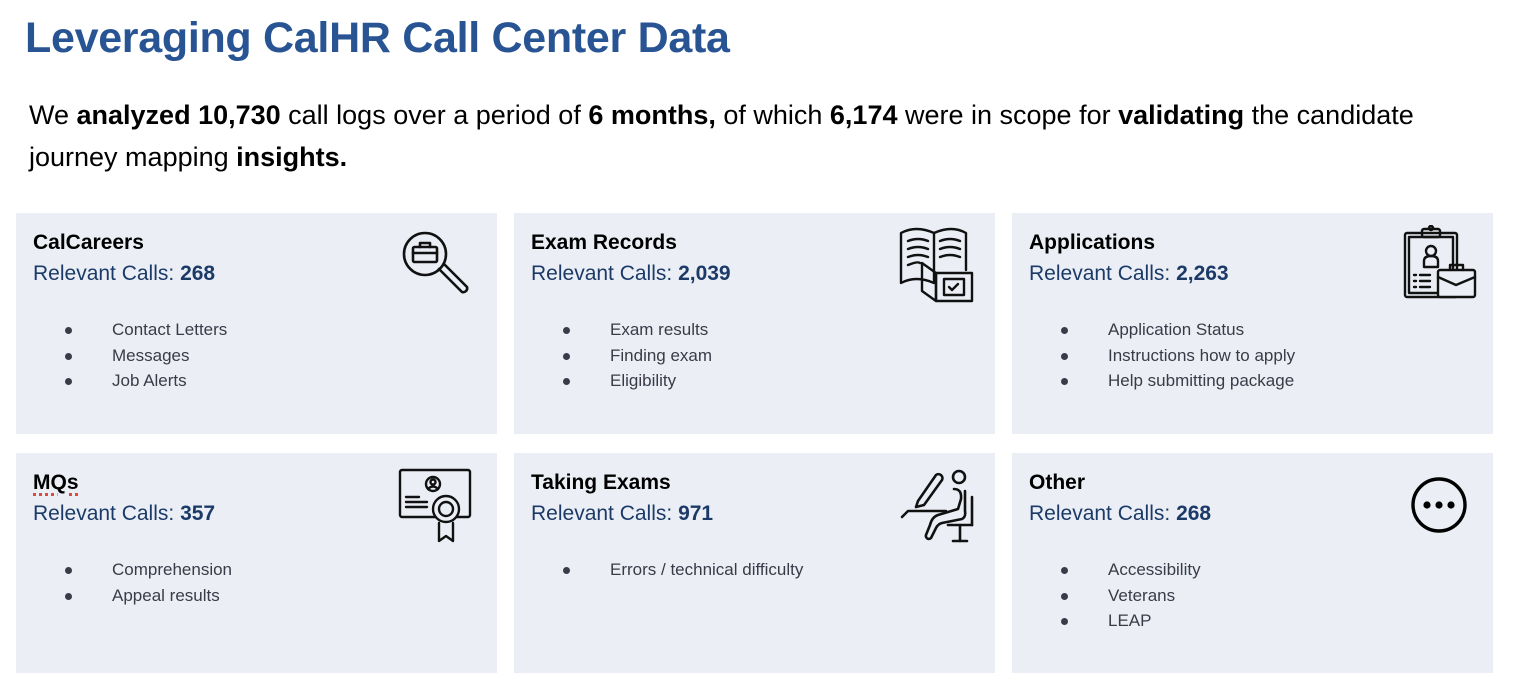 The width and height of the screenshot is (1516, 698). I want to click on topic-list: Accessibility Veterans LEAP, so click(1106, 595).